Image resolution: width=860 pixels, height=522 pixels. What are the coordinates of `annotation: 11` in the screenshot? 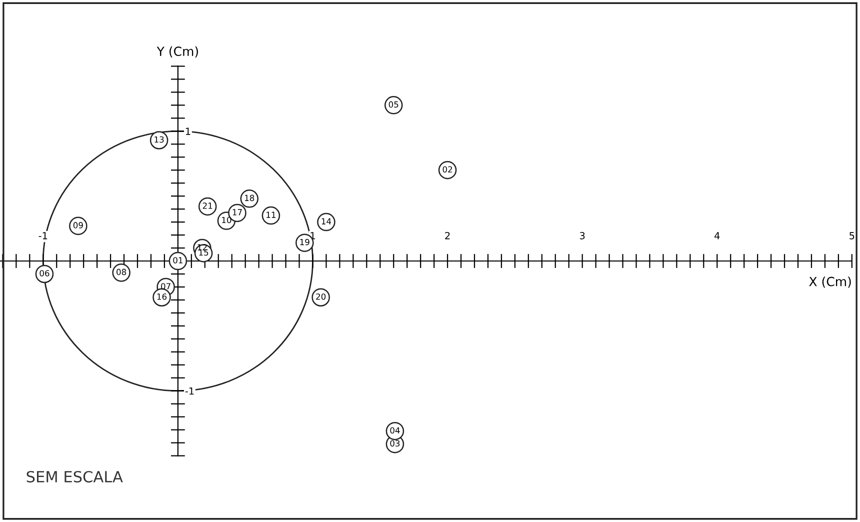 It's located at (271, 215).